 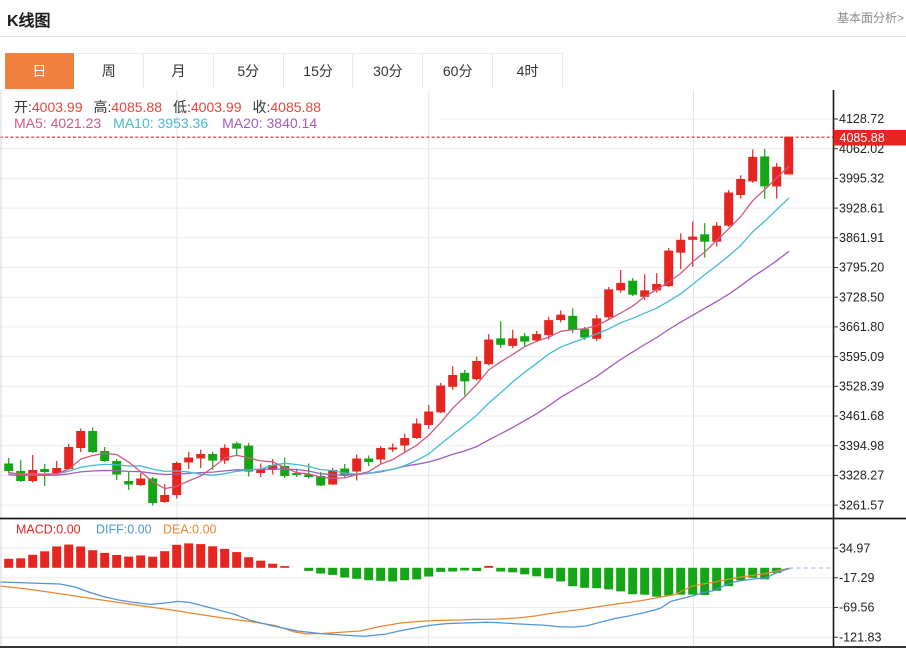 I want to click on svg-text: 3328.27, so click(x=861, y=476).